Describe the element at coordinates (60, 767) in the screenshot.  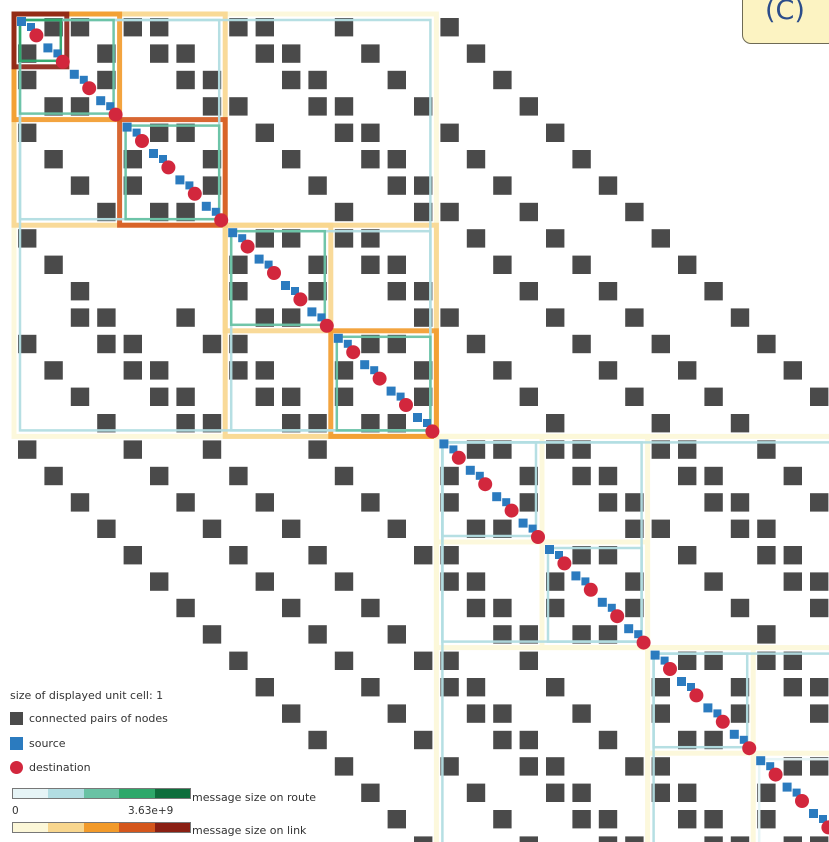
I see `legend-destination-text: destination` at that location.